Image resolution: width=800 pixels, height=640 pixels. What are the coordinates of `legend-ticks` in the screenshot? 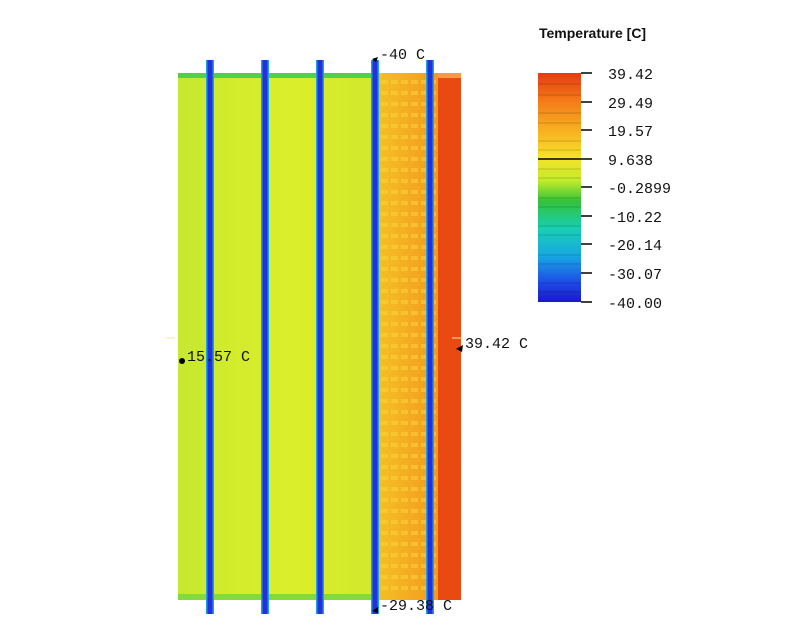 It's located at (565, 187).